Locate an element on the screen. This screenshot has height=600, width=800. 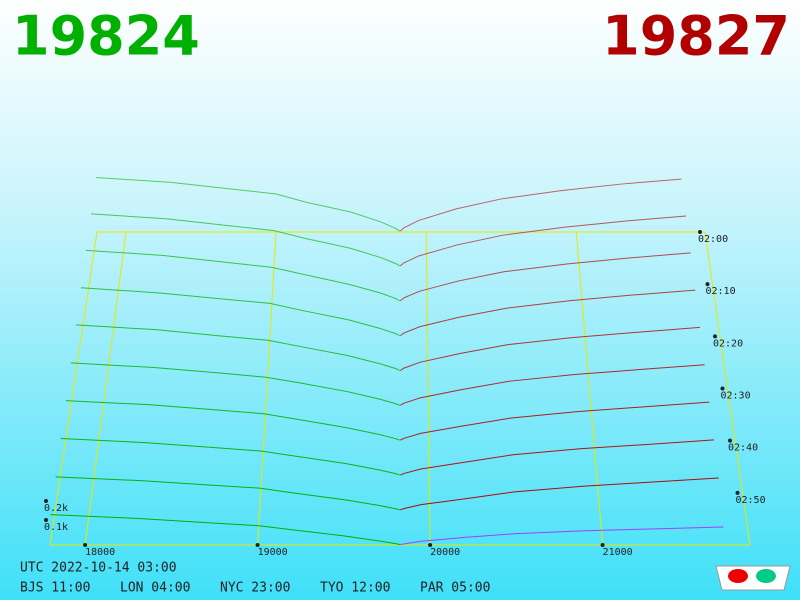
price-tick-label: 20000 is located at coordinates (445, 552).